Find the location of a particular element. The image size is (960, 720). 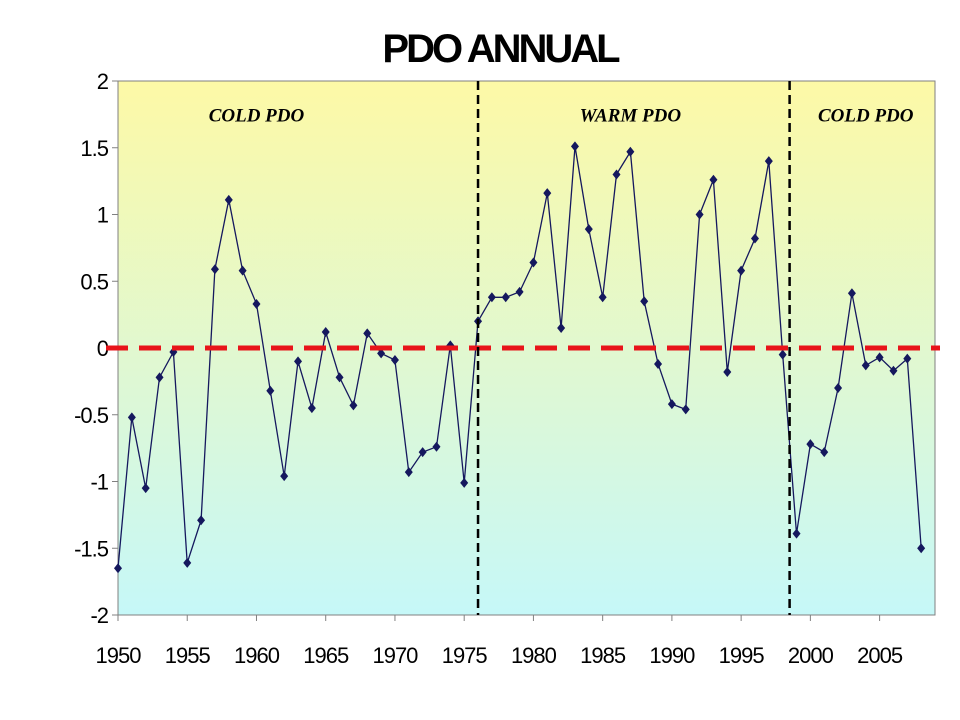

chart-title: PDO ANNUAL is located at coordinates (501, 49).